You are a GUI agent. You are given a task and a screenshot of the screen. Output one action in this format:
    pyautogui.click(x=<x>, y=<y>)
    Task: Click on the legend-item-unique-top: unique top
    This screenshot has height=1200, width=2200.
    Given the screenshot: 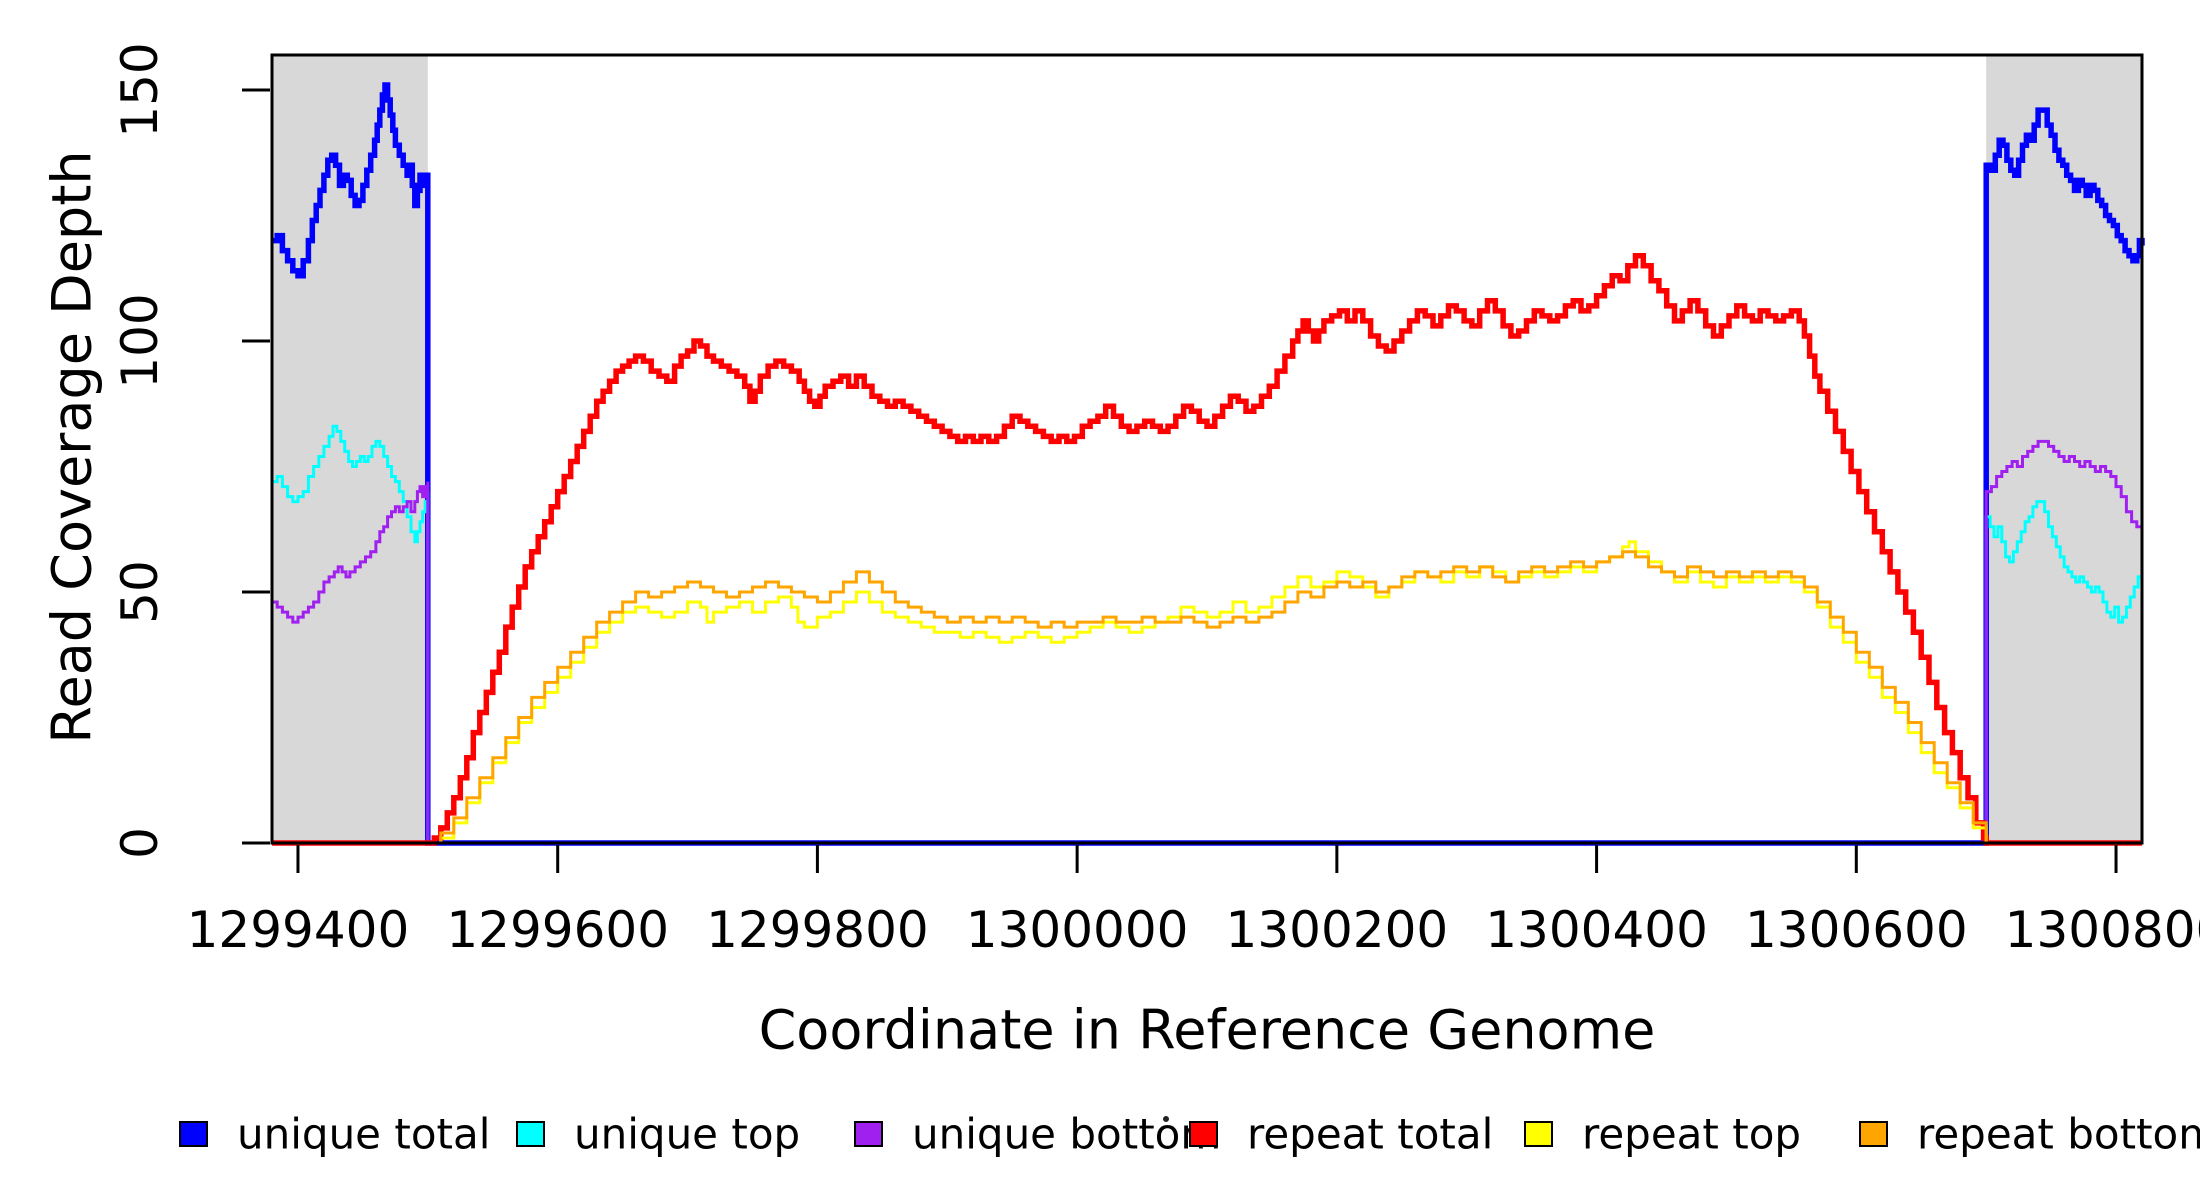 What is the action you would take?
    pyautogui.click(x=658, y=1134)
    